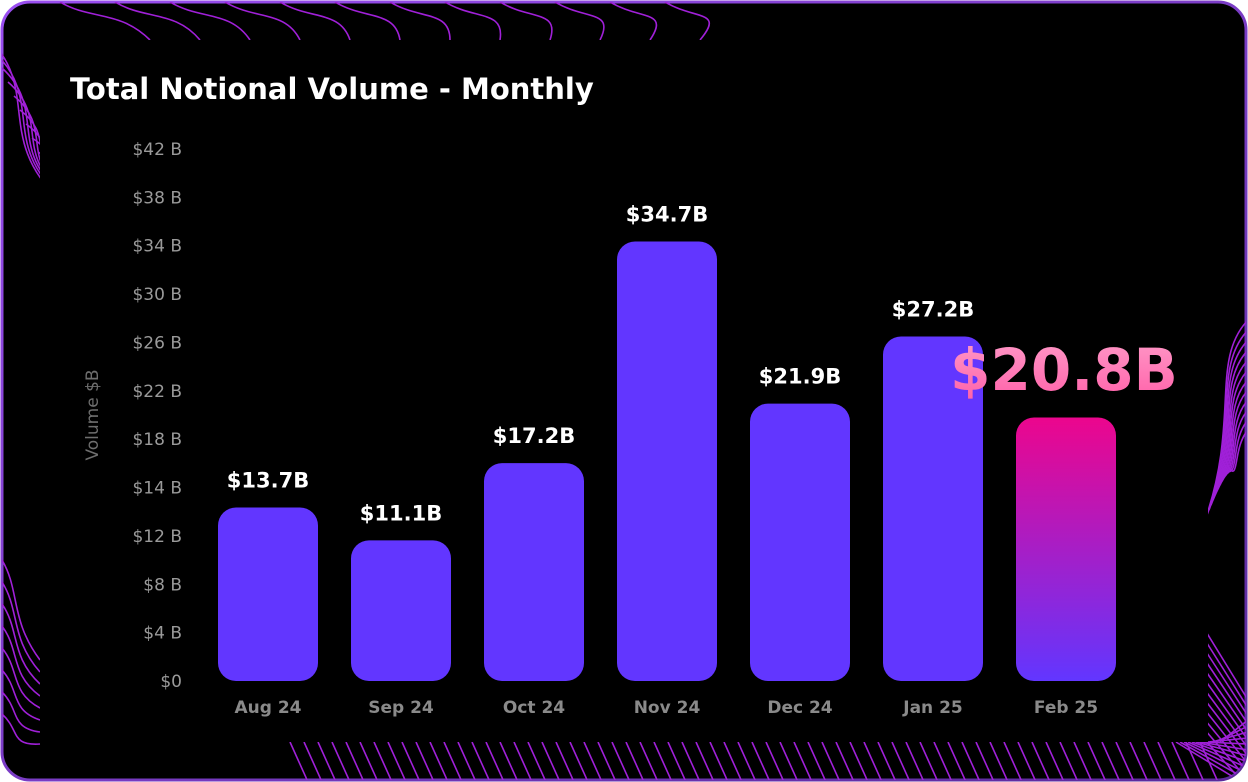 This screenshot has height=782, width=1248. I want to click on x-tick-label: Aug 24, so click(267, 708).